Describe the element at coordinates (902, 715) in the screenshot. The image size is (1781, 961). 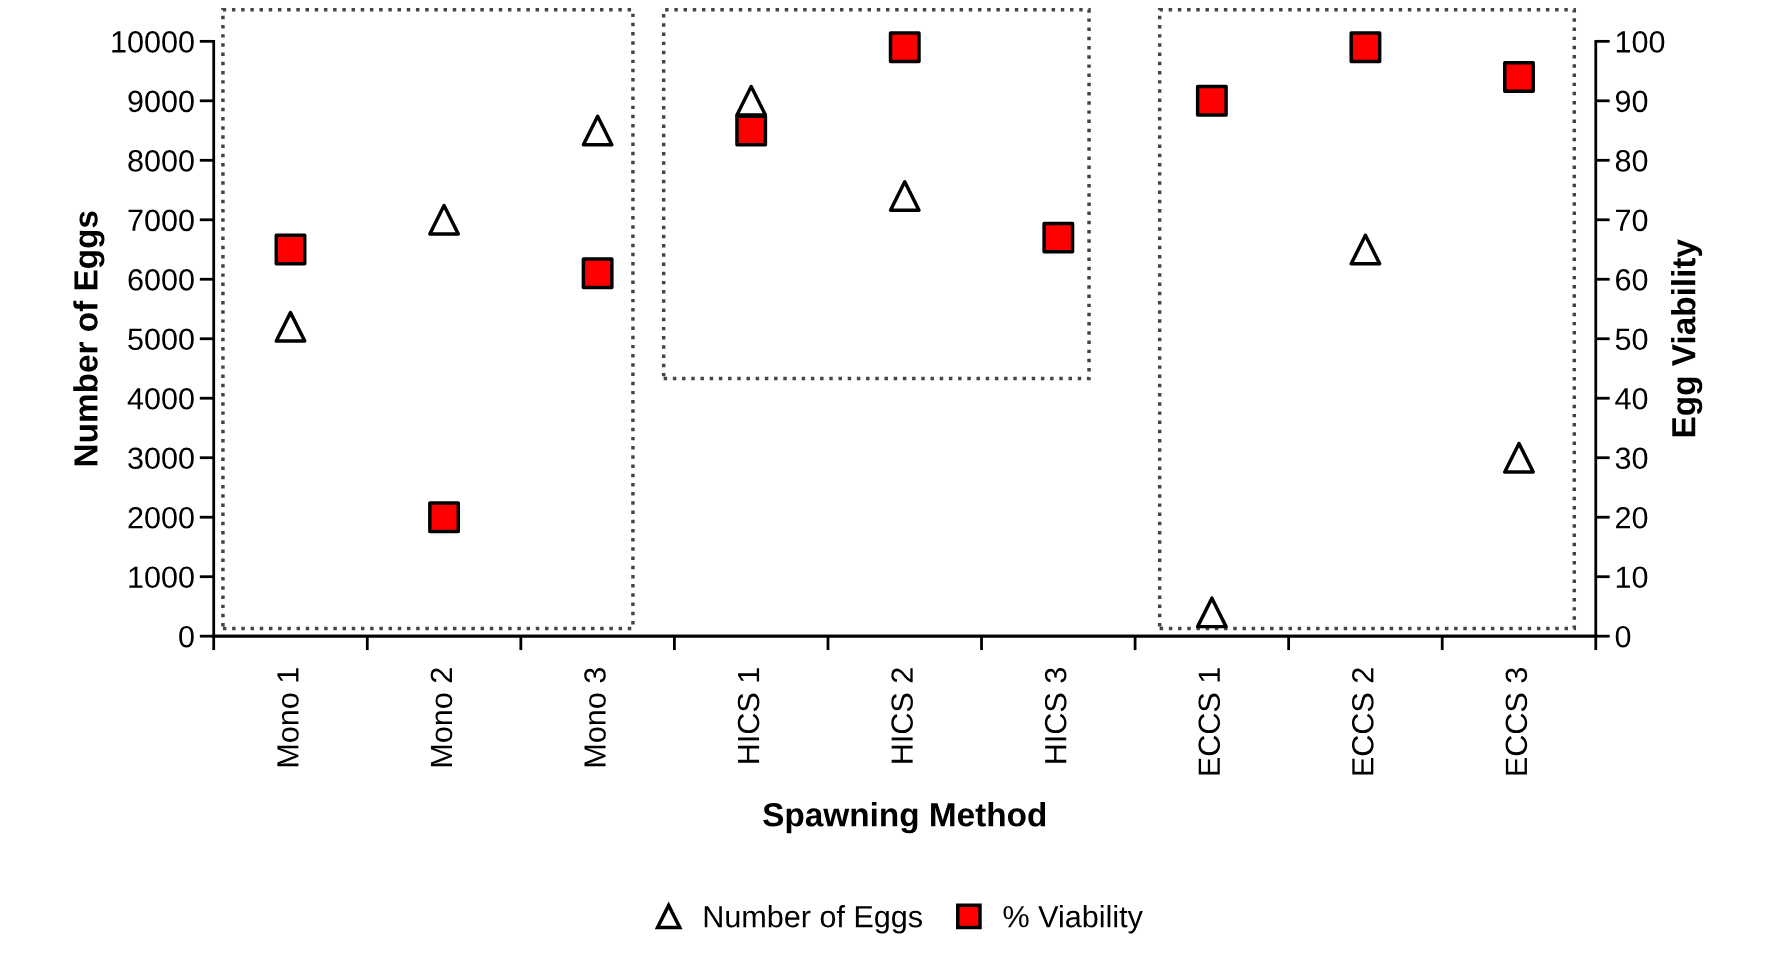
I see `x-tick-label: HICS 2` at that location.